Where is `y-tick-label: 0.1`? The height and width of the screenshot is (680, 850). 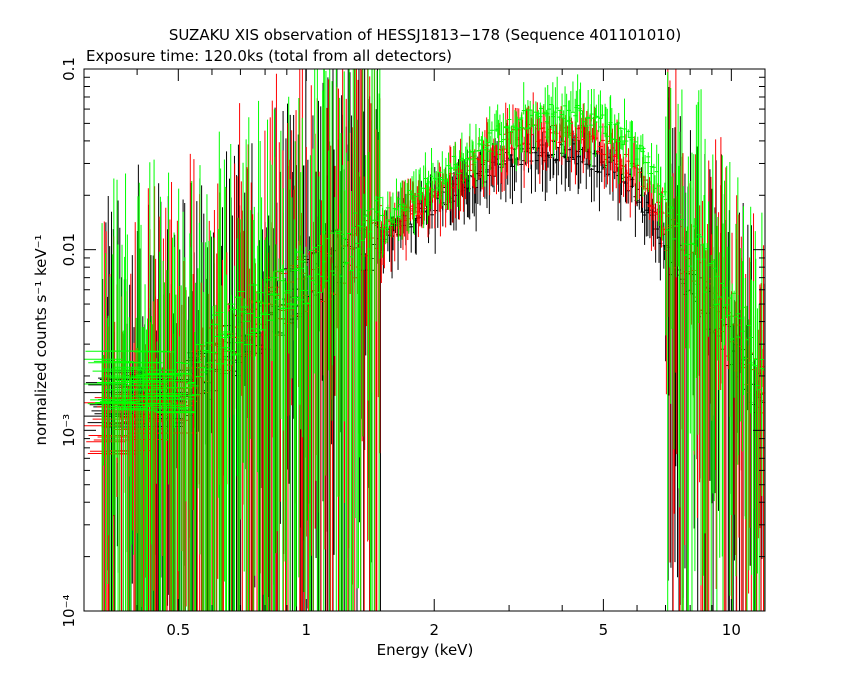 y-tick-label: 0.1 is located at coordinates (69, 69).